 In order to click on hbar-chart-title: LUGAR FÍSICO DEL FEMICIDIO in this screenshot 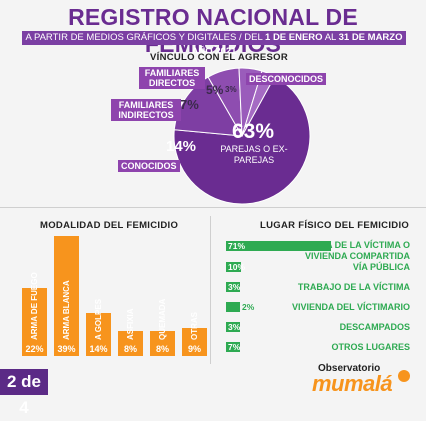, I will do `click(335, 225)`.